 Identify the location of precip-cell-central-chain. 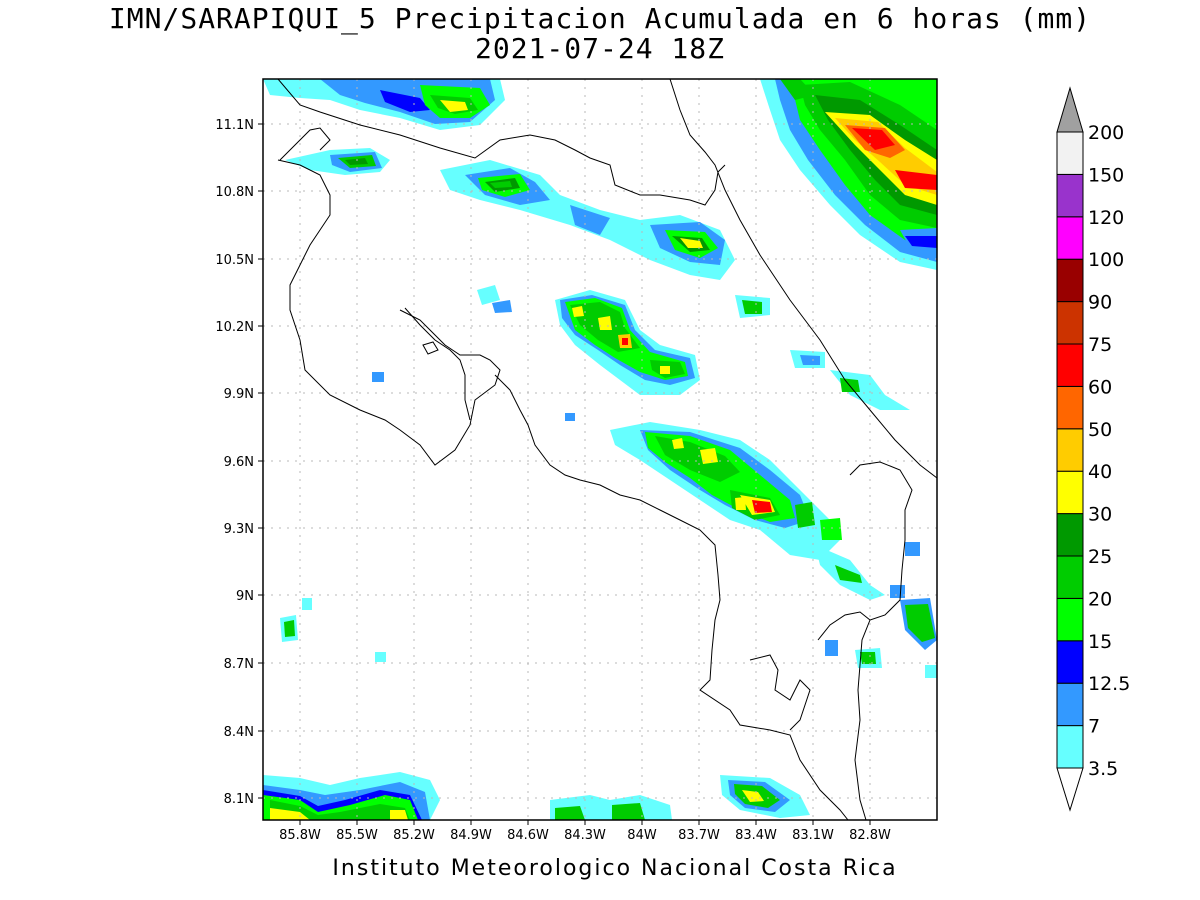
(588, 340).